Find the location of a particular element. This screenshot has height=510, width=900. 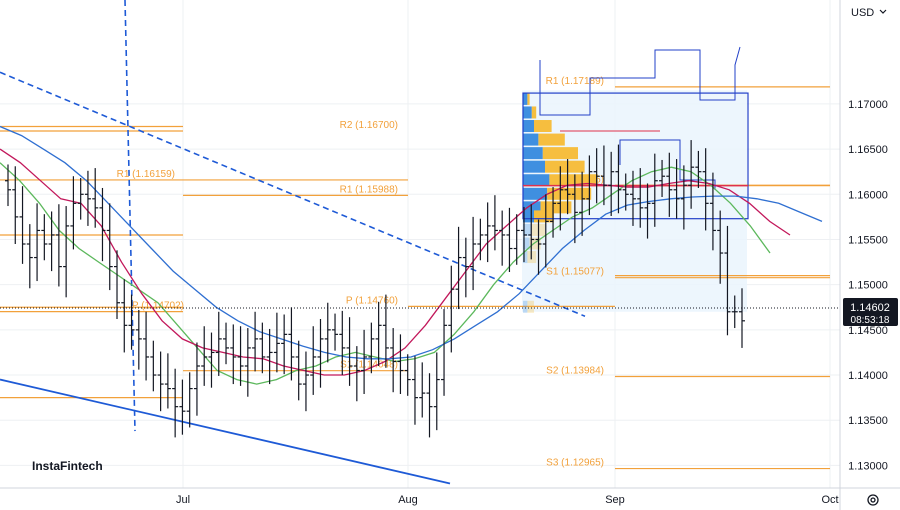

pivot-label: R1 (1.17189) is located at coordinates (575, 81).